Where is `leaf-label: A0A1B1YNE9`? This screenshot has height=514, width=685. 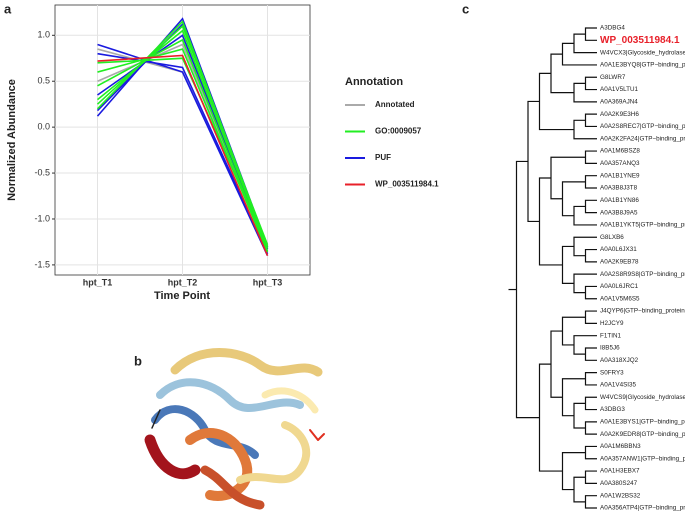
leaf-label: A0A1B1YNE9 is located at coordinates (620, 175).